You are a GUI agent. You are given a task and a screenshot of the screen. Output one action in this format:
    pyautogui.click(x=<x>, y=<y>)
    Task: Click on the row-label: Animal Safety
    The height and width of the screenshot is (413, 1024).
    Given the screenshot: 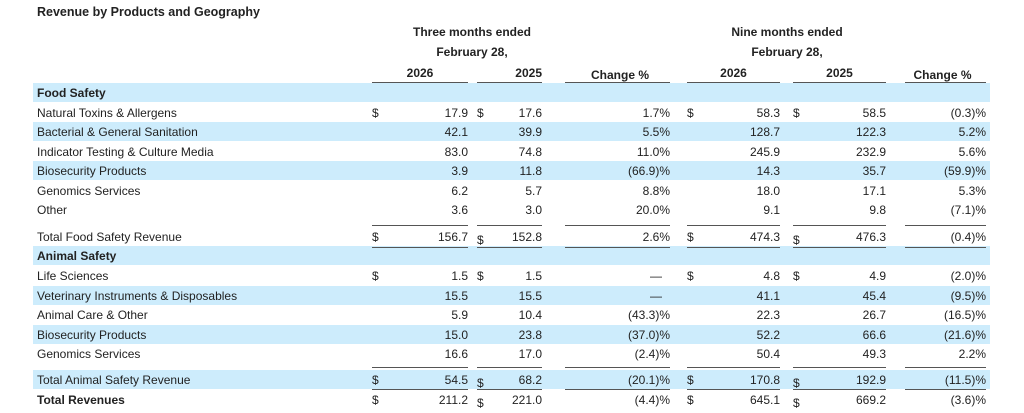 What is the action you would take?
    pyautogui.click(x=77, y=256)
    